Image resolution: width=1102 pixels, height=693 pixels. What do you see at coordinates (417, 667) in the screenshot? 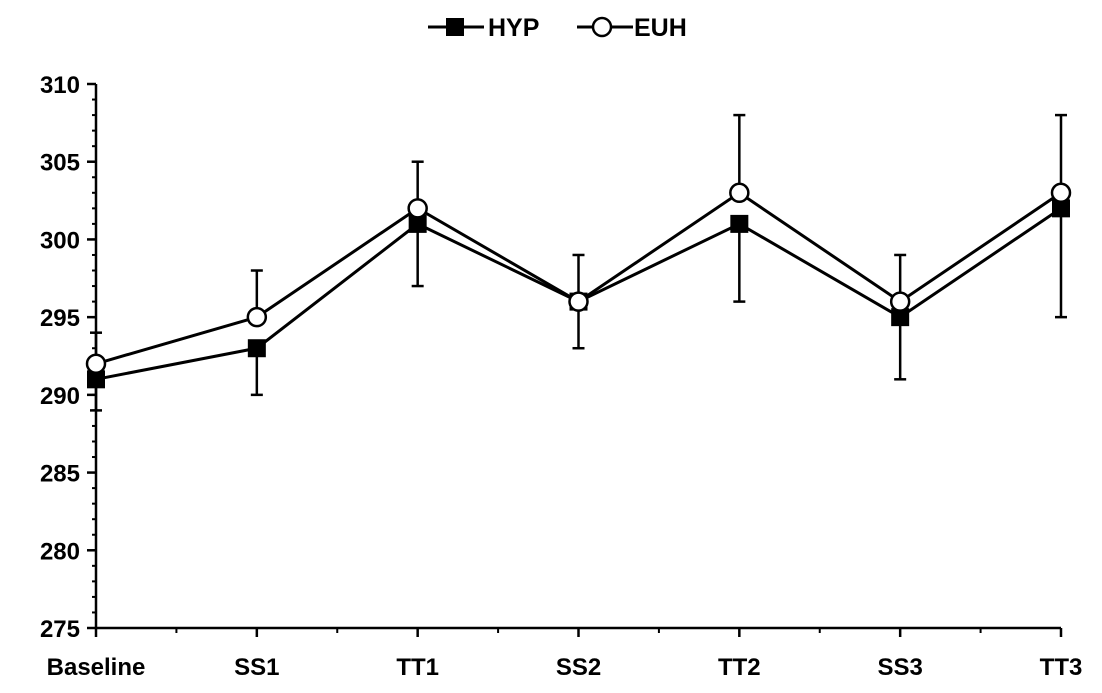
I see `x-tick-label: TT1` at bounding box center [417, 667].